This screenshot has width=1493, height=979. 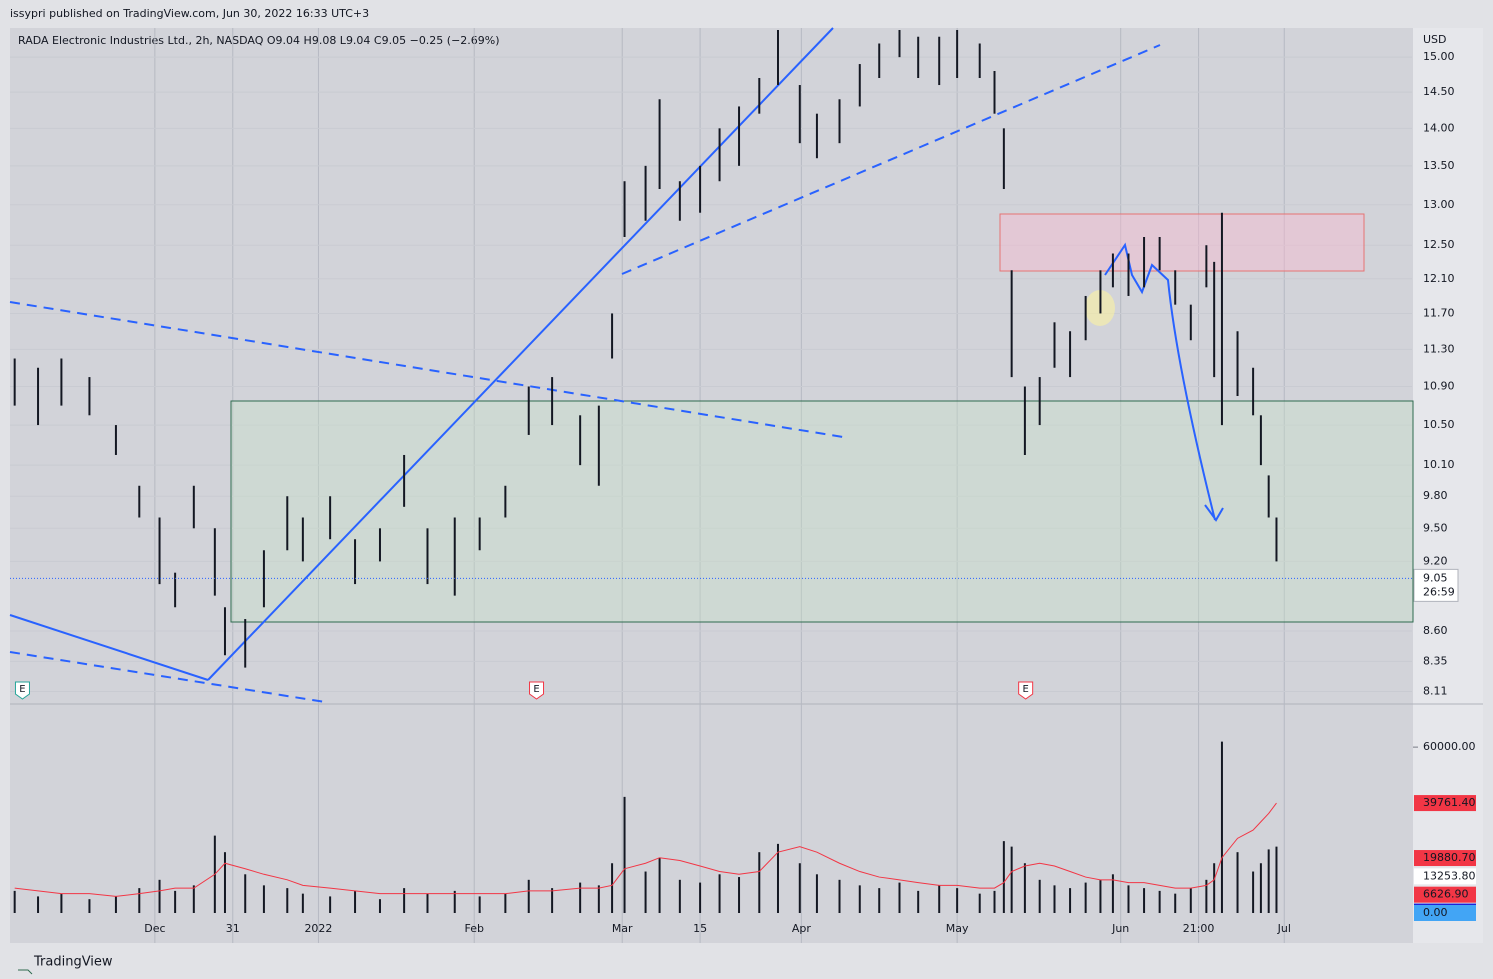 I want to click on x-tick-label: Mar, so click(x=622, y=928).